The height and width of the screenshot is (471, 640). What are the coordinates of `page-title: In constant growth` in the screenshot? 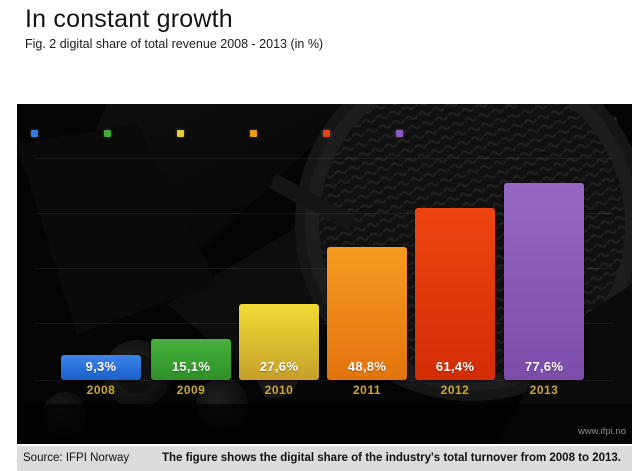 It's located at (129, 19).